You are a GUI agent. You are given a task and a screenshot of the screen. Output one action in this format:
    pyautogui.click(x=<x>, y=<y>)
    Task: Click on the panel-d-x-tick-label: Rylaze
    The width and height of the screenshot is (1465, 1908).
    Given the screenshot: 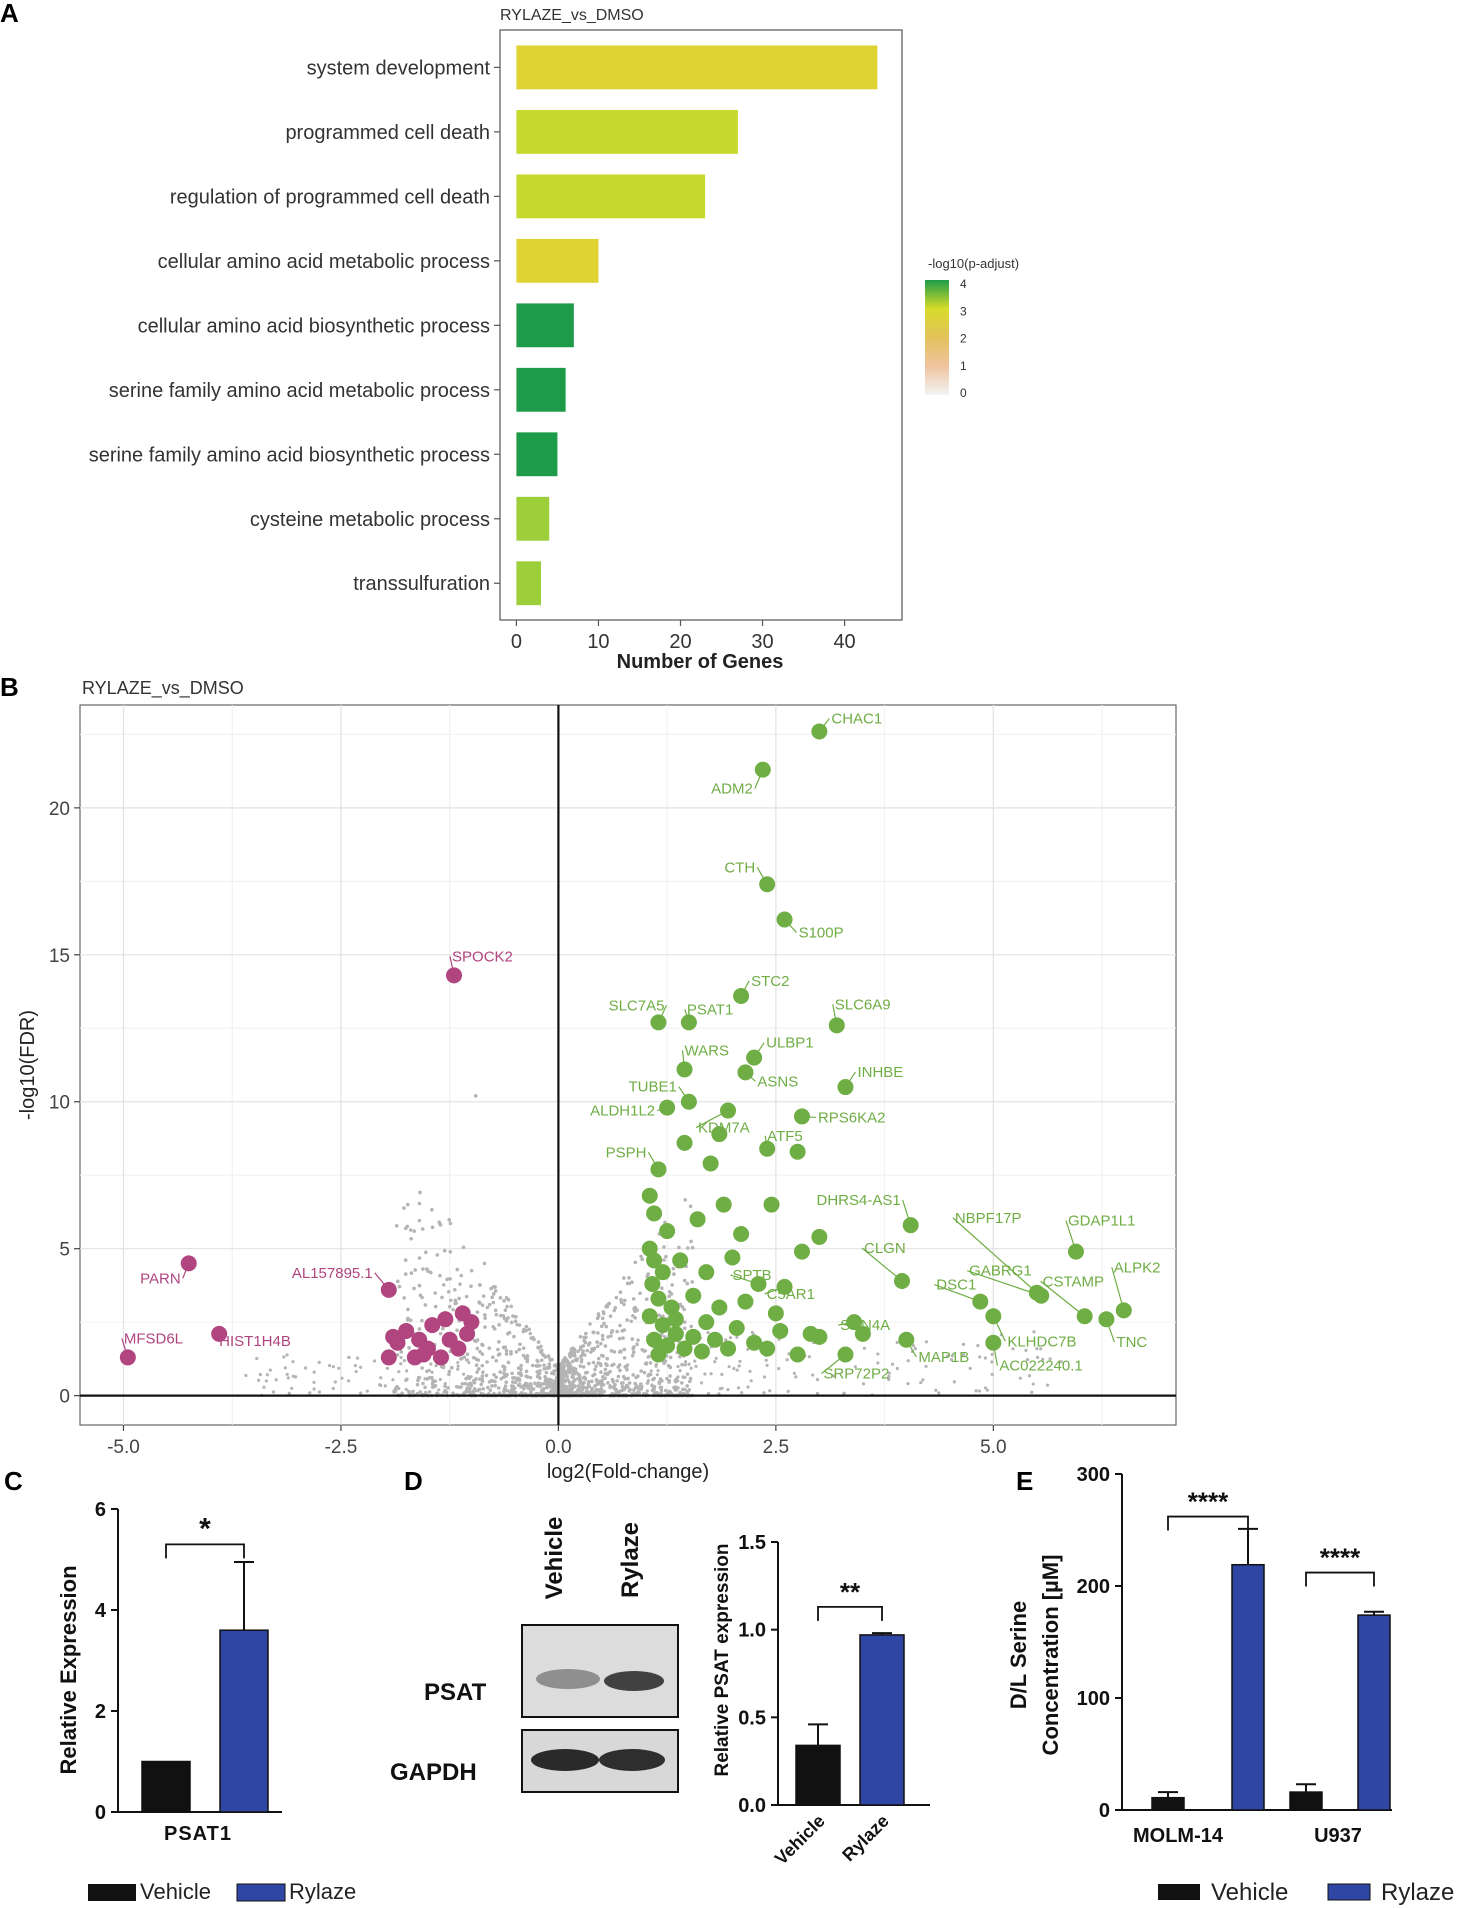 What is the action you would take?
    pyautogui.click(x=865, y=1838)
    